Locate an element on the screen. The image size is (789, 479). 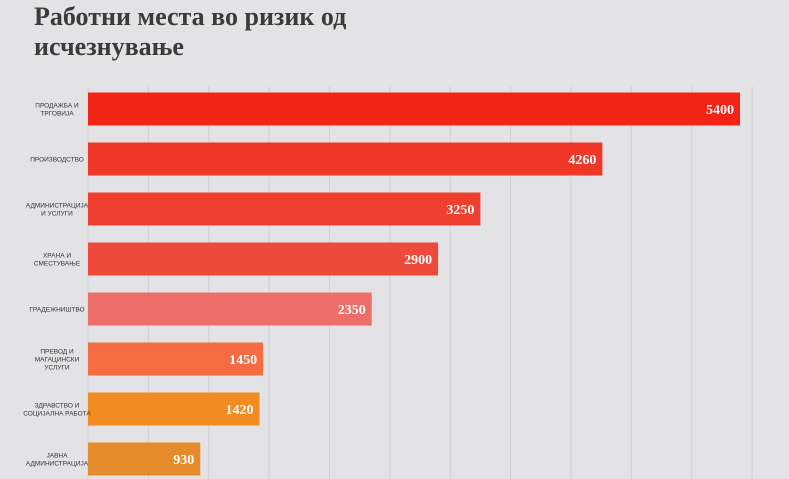
category-label: ЈАВНА АДМИНИСТРАЦИЈА is located at coordinates (57, 460).